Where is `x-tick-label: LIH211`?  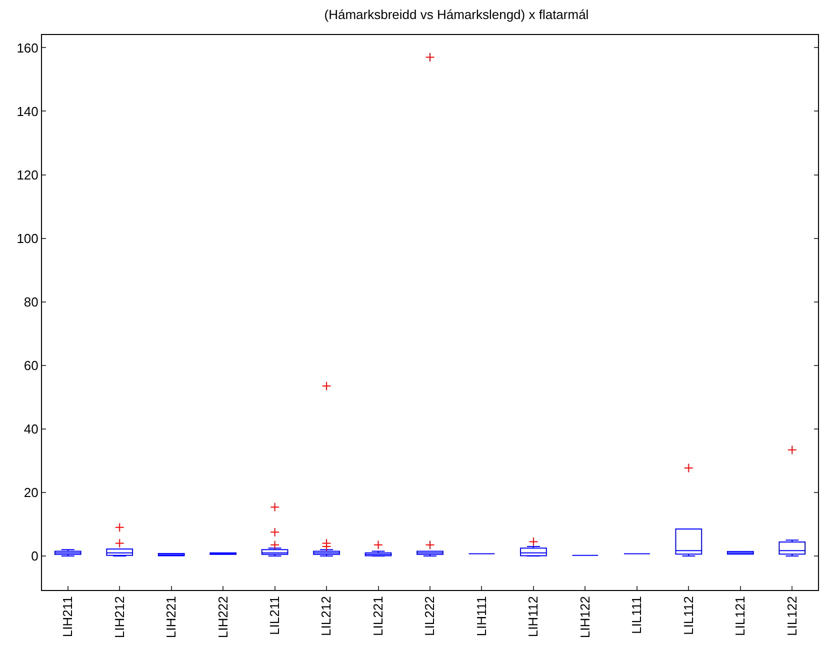 x-tick-label: LIH211 is located at coordinates (68, 617).